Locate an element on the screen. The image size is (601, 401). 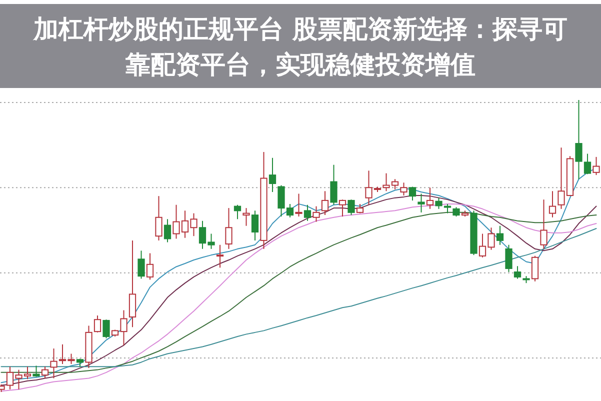
chart-title: 加杠杆炒股的正规平台 股票配资新选择：探寻可靠配资平台，实现稳健投资增值 is located at coordinates (300, 46).